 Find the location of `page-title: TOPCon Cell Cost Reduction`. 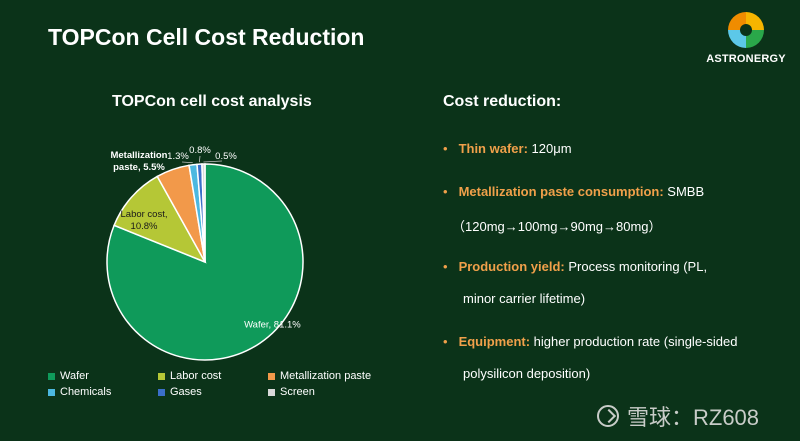

page-title: TOPCon Cell Cost Reduction is located at coordinates (206, 37).